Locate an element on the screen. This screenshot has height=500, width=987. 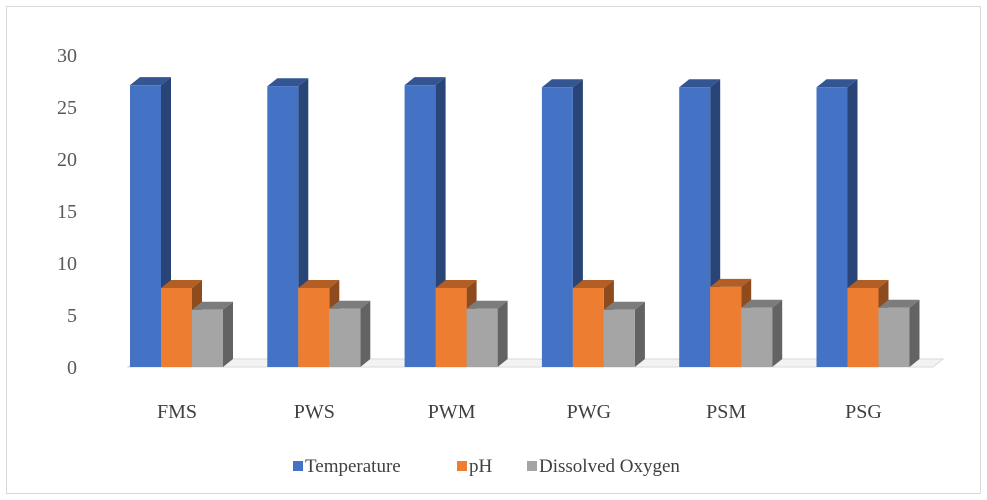
legend-item-temperature: Temperature is located at coordinates (347, 466).